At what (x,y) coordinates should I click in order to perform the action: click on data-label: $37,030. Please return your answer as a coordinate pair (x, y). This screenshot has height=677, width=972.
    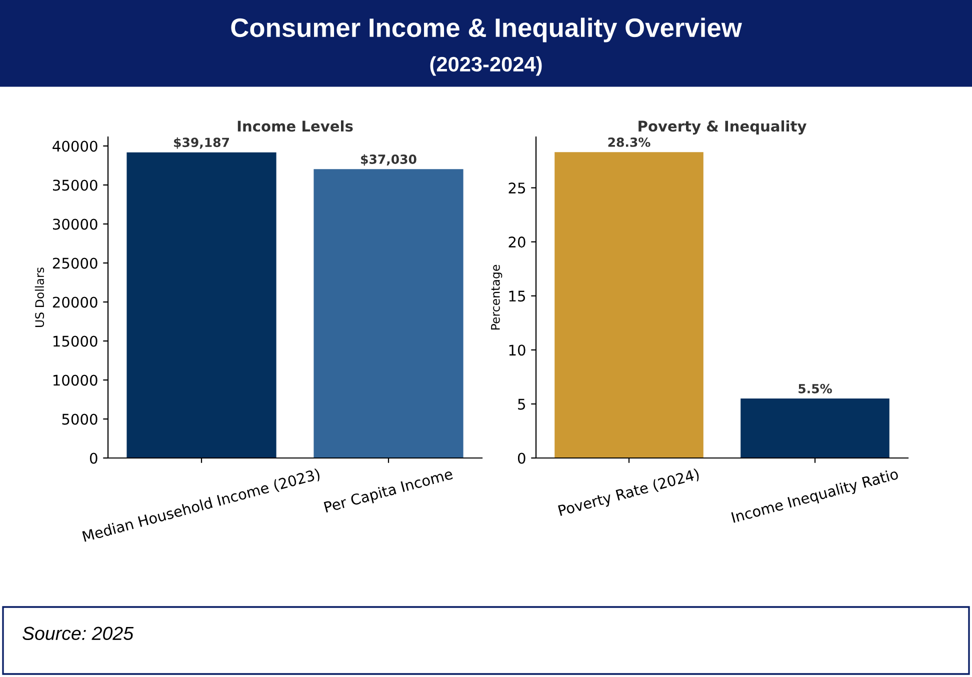
    Looking at the image, I should click on (388, 160).